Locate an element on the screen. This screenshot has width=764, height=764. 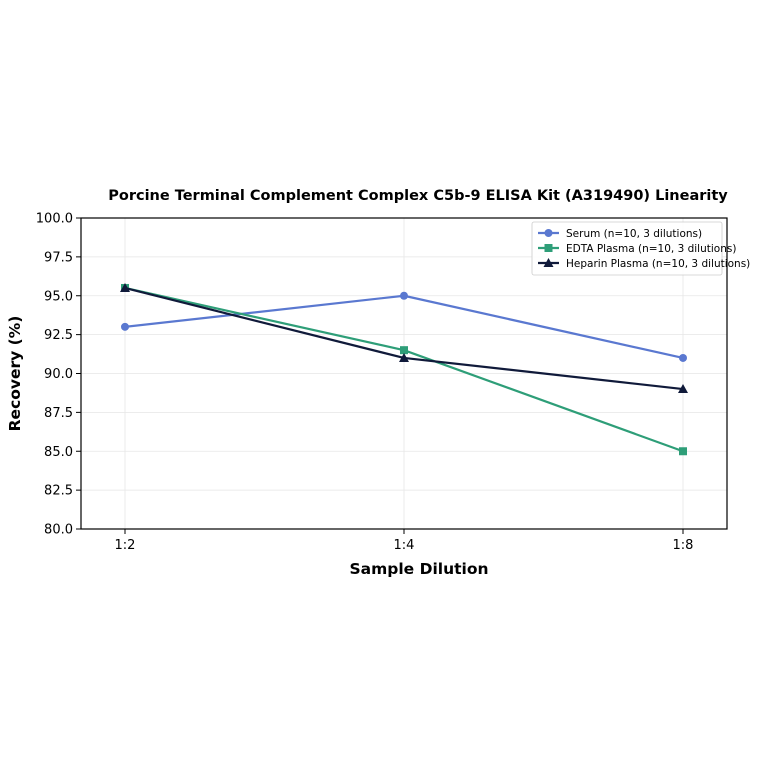
x-axis-label: Sample Dilution is located at coordinates (418, 569).